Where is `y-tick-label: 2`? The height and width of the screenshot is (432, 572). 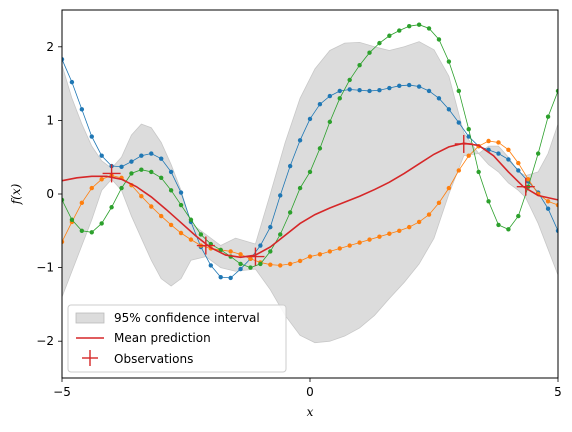 y-tick-label: 2 is located at coordinates (50, 47).